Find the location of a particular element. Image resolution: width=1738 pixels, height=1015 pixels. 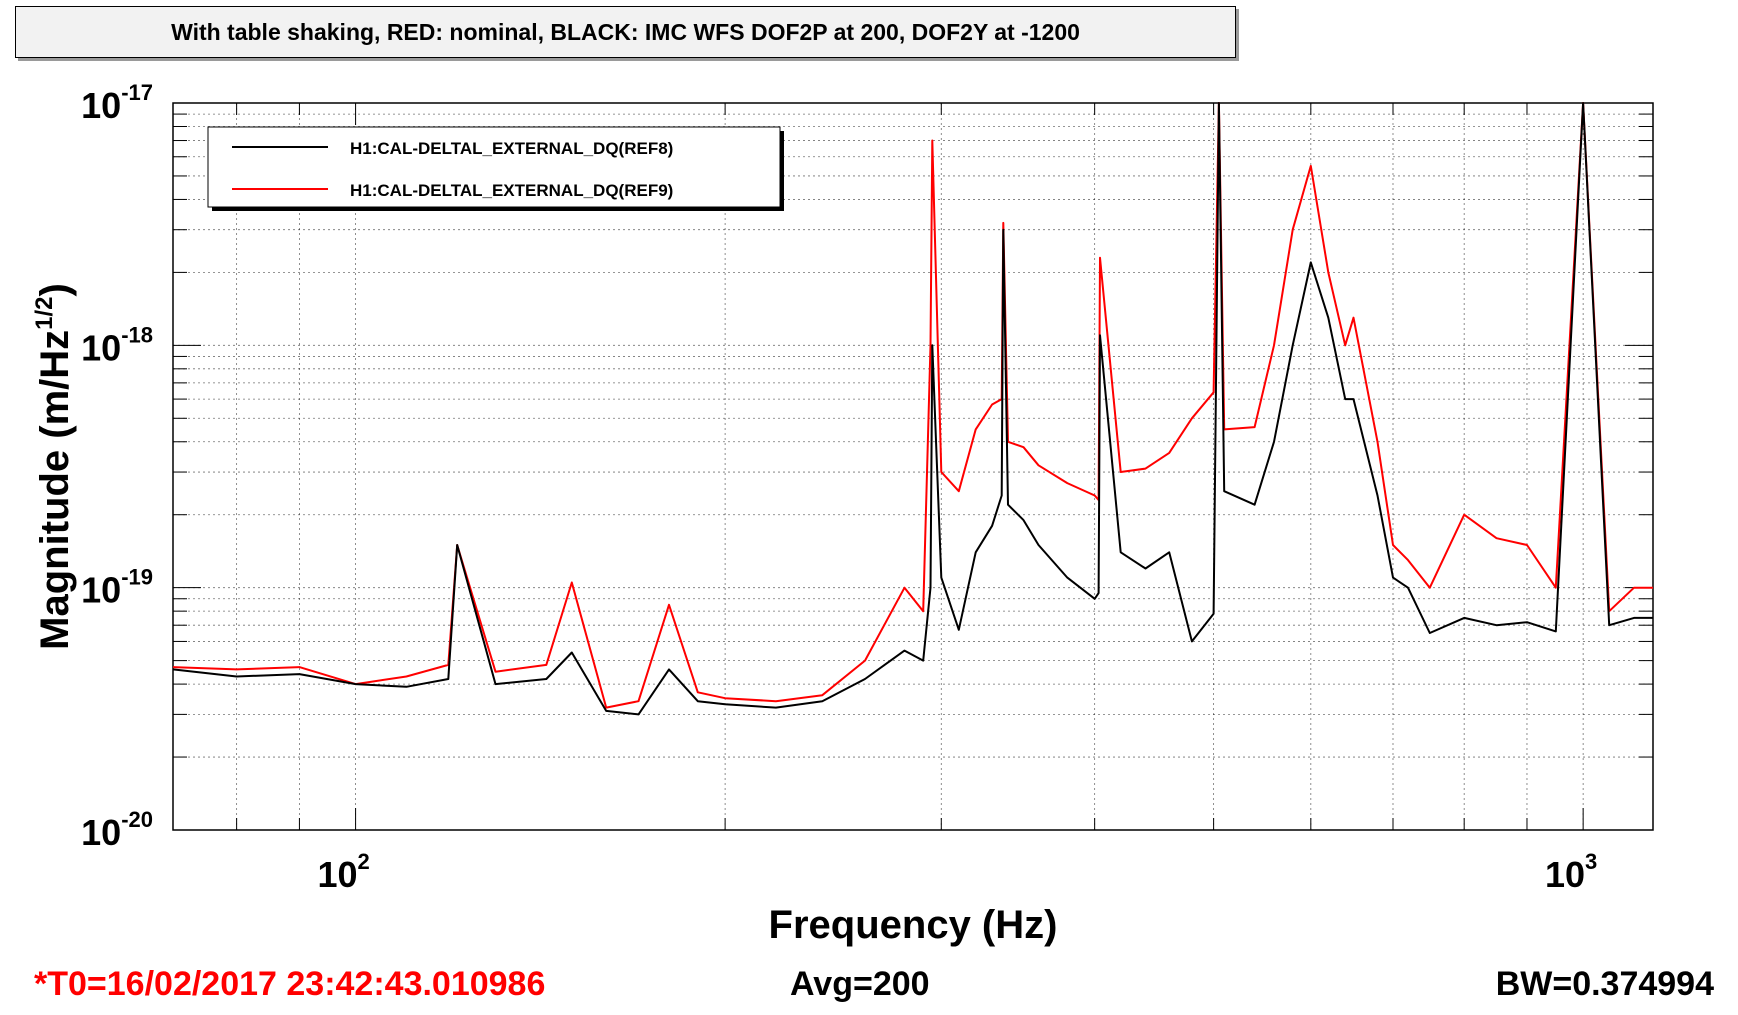

x-tick-label: 10³ is located at coordinates (1571, 872).